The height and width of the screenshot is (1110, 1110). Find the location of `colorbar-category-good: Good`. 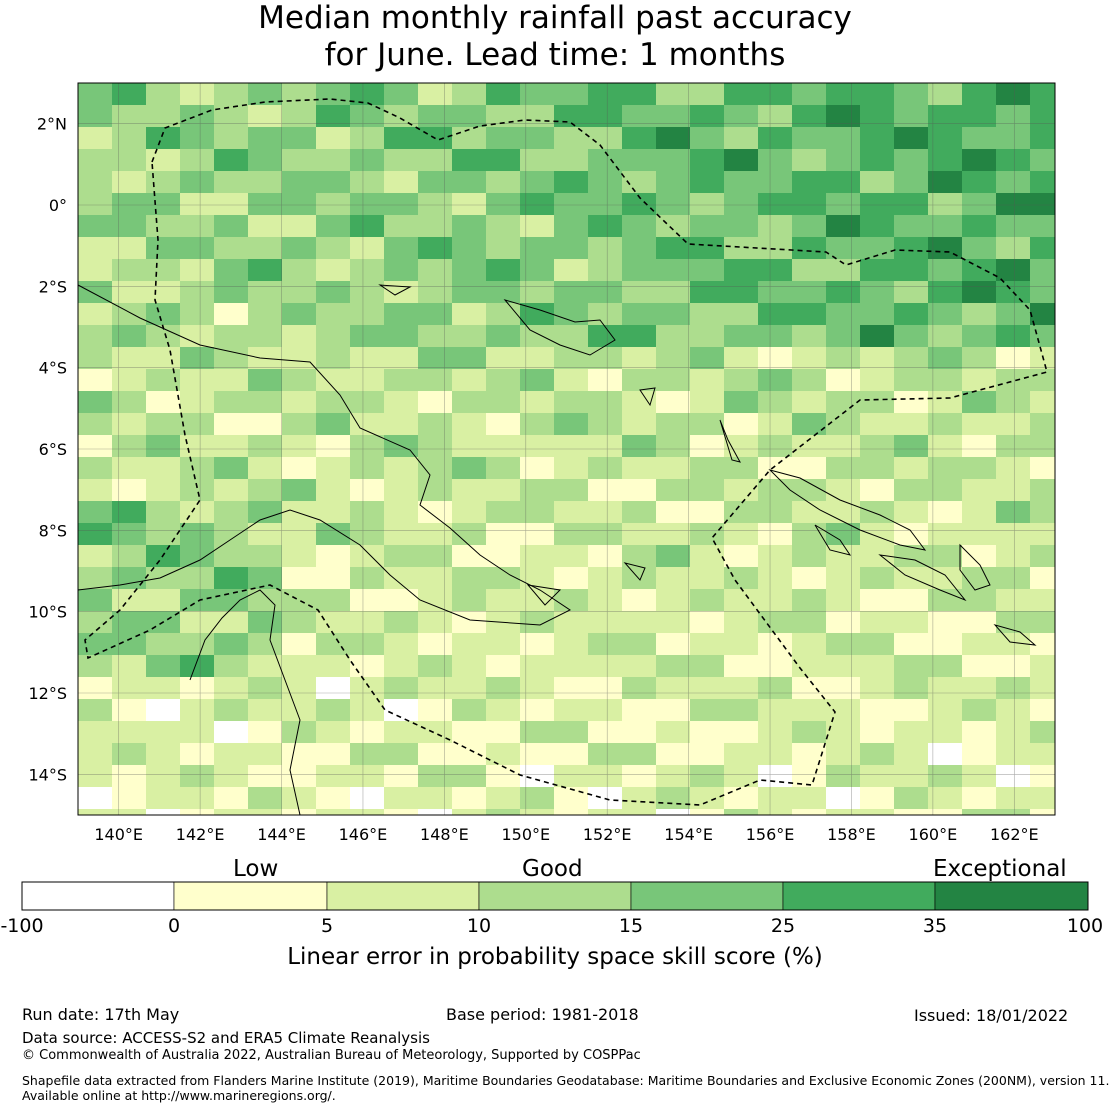

colorbar-category-good: Good is located at coordinates (552, 869).